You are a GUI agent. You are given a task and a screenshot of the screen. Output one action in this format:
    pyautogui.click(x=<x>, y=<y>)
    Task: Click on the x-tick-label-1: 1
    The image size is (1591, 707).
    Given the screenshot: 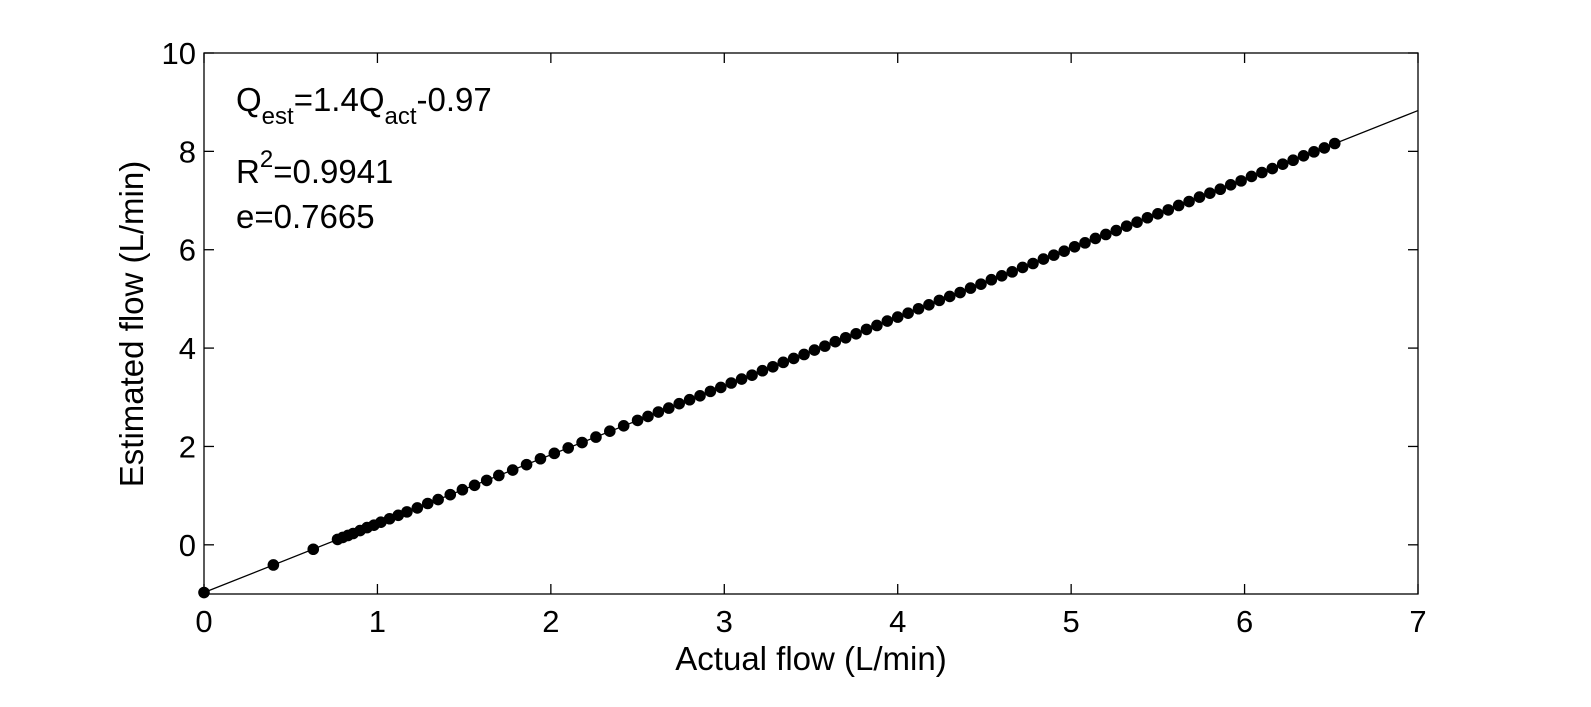 What is the action you would take?
    pyautogui.click(x=377, y=621)
    